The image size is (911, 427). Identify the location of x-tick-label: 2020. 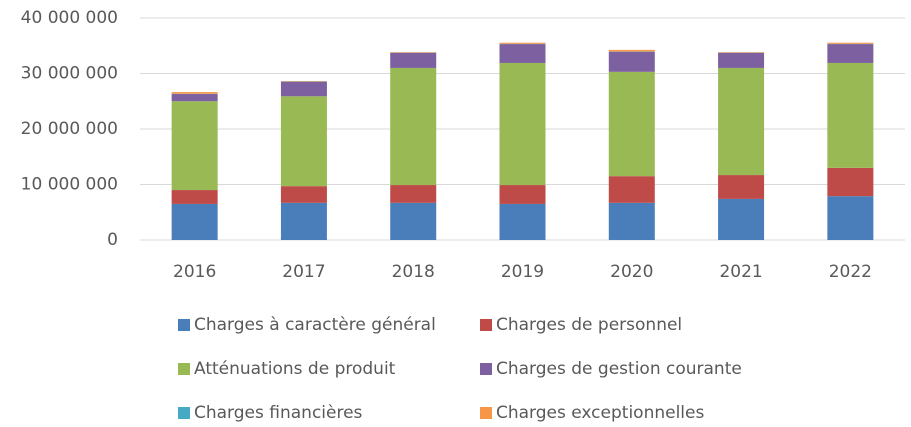
(631, 272).